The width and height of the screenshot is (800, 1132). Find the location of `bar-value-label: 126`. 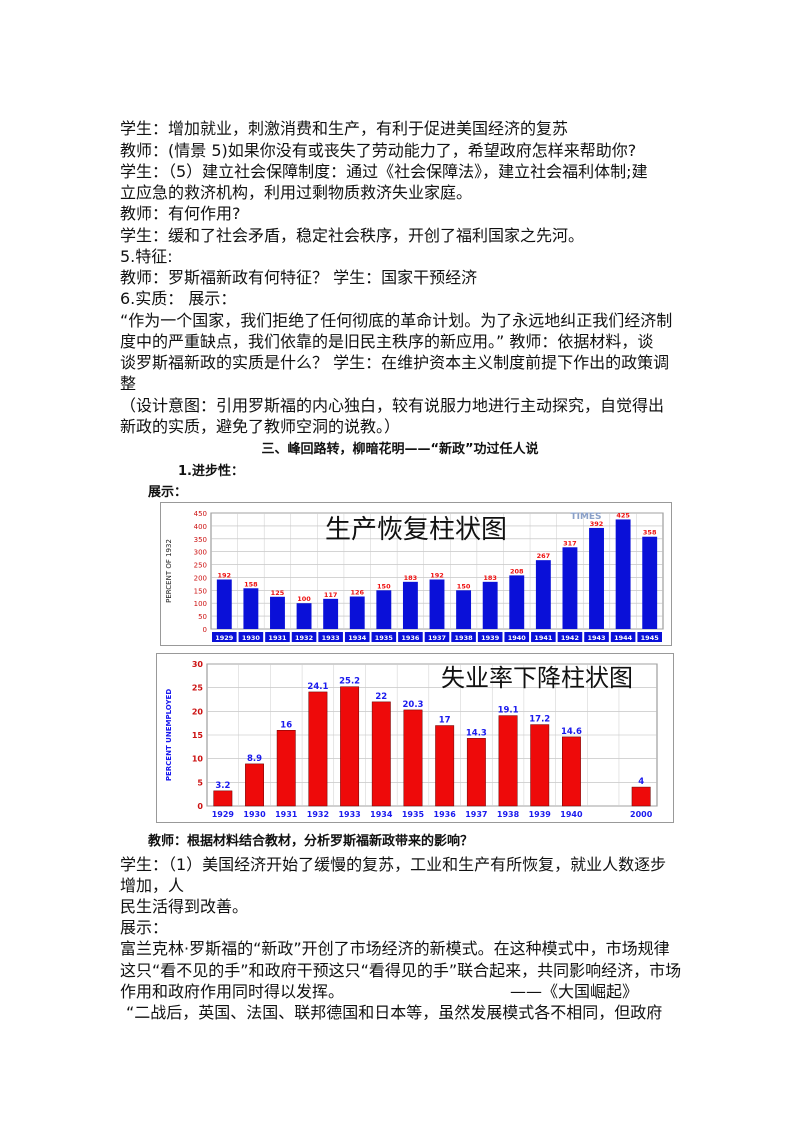

bar-value-label: 126 is located at coordinates (357, 593).